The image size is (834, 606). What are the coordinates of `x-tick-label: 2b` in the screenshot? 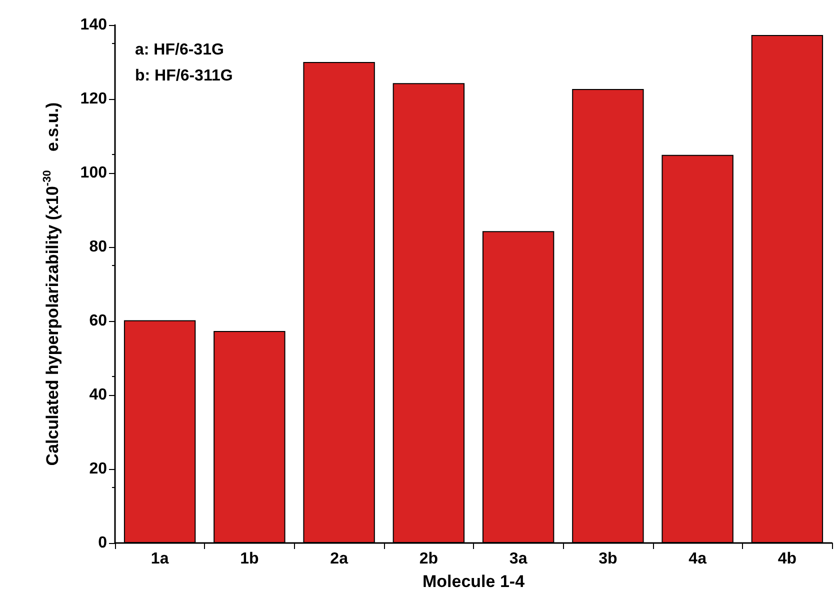 It's located at (428, 559).